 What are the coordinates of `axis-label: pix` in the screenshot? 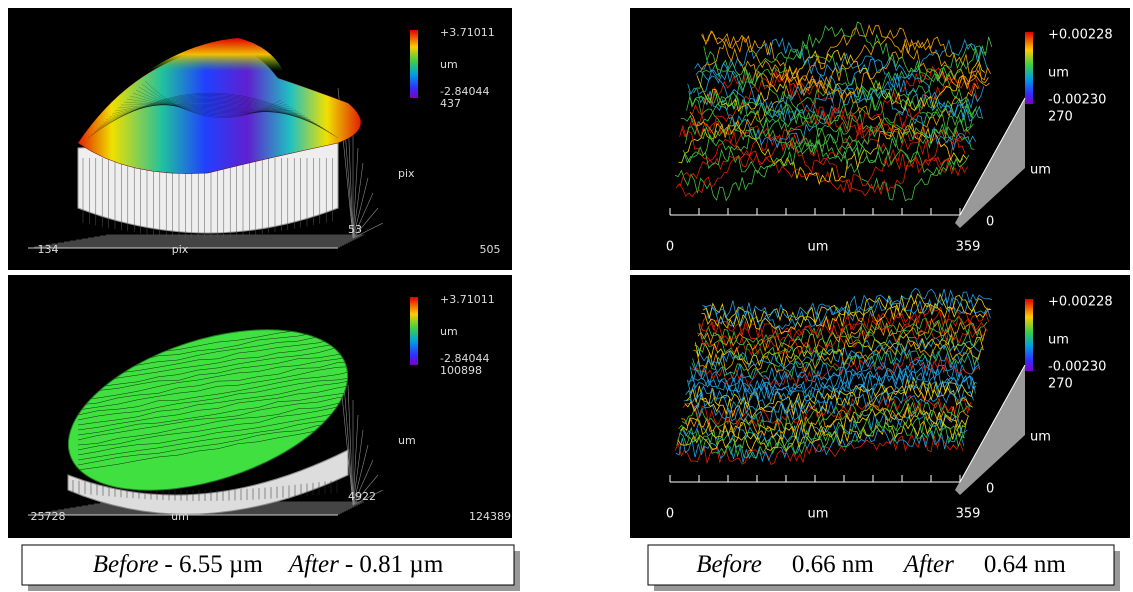 It's located at (406, 173).